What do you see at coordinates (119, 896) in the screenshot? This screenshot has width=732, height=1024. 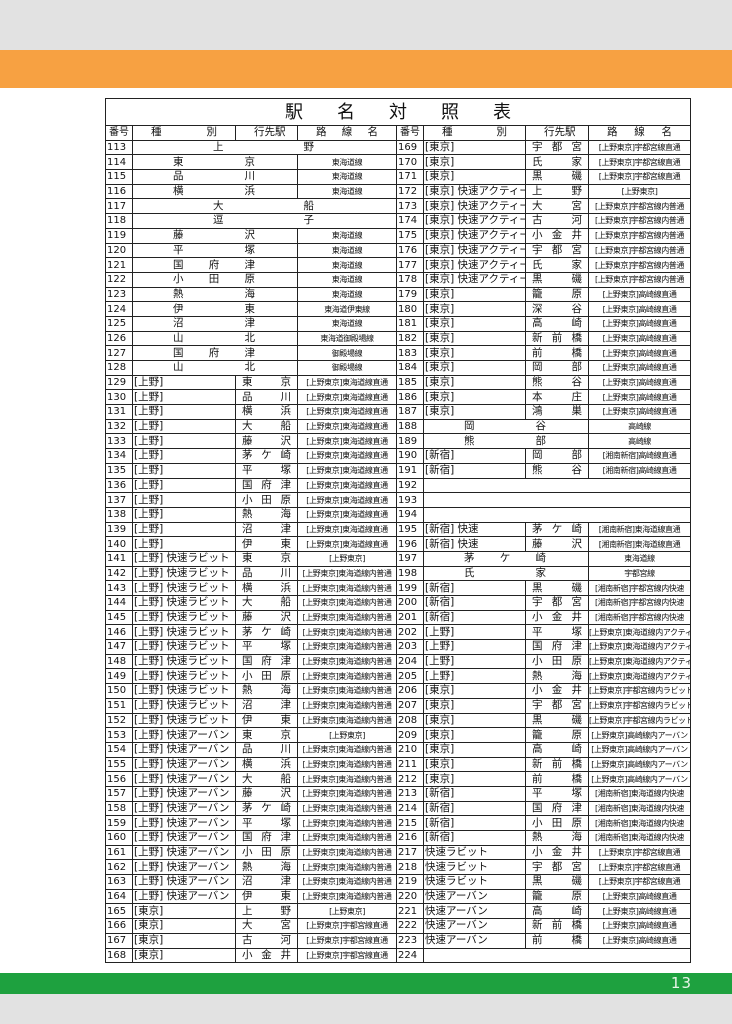 I see `row-number: 164` at bounding box center [119, 896].